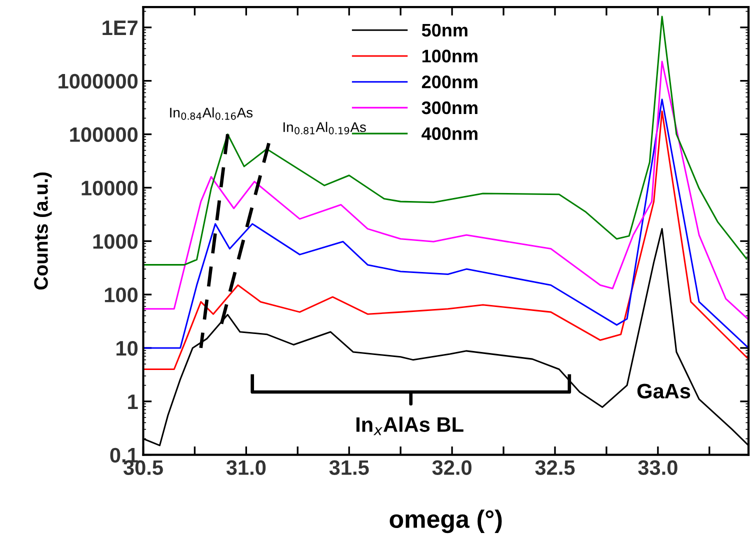 Image resolution: width=750 pixels, height=546 pixels. What do you see at coordinates (115, 241) in the screenshot?
I see `y-tick-label: 1000` at bounding box center [115, 241].